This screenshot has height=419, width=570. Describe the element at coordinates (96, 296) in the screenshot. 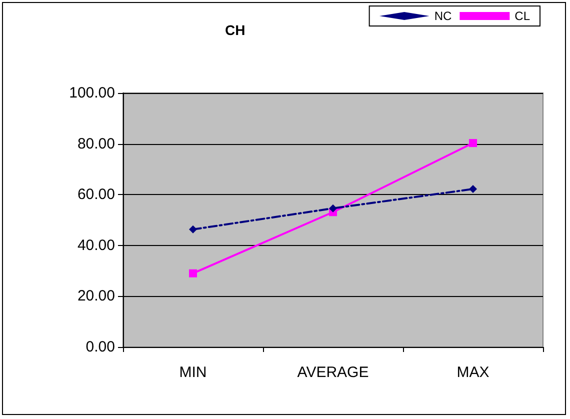

I see `y-tick-label: 20.00` at that location.